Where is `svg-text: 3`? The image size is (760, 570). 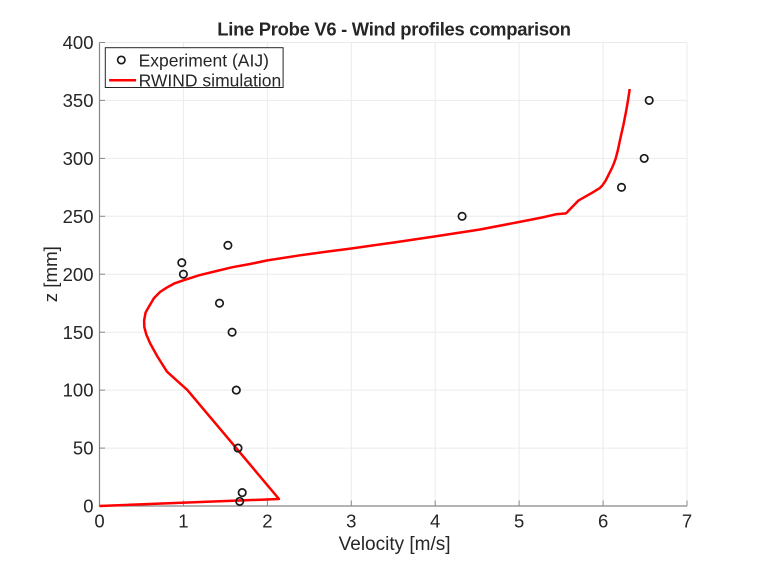 svg-text: 3 is located at coordinates (351, 521).